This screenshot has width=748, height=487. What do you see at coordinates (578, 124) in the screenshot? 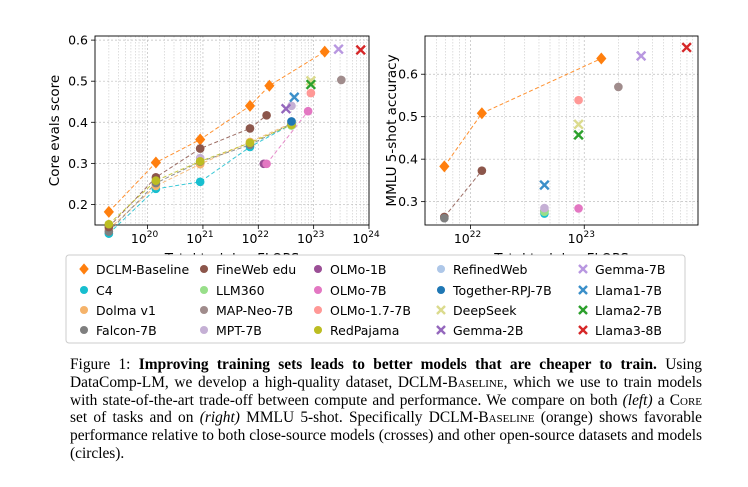
I see `mmlu-5-shot-accuracy-point-deepseek-0-stroke-b` at bounding box center [578, 124].